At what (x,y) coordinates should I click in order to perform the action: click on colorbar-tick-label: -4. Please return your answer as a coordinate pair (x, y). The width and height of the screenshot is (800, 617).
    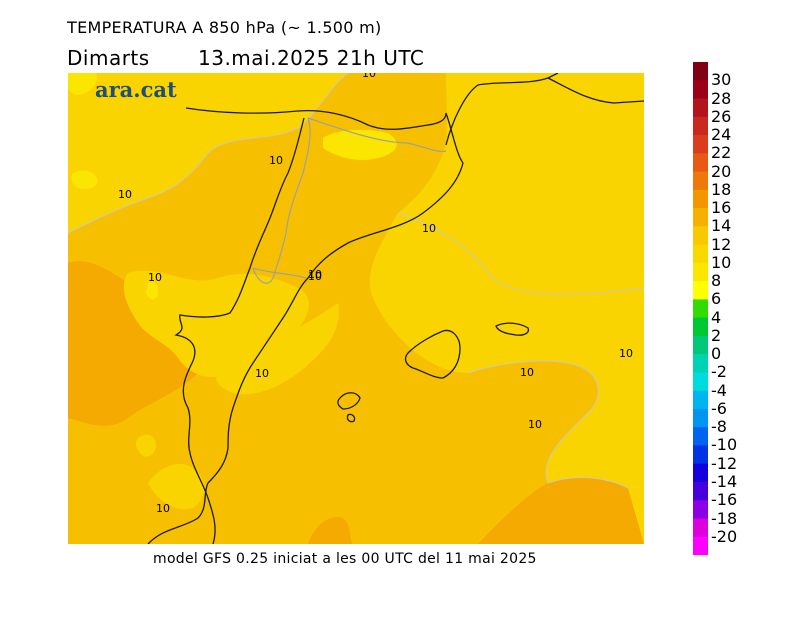
    Looking at the image, I should click on (719, 390).